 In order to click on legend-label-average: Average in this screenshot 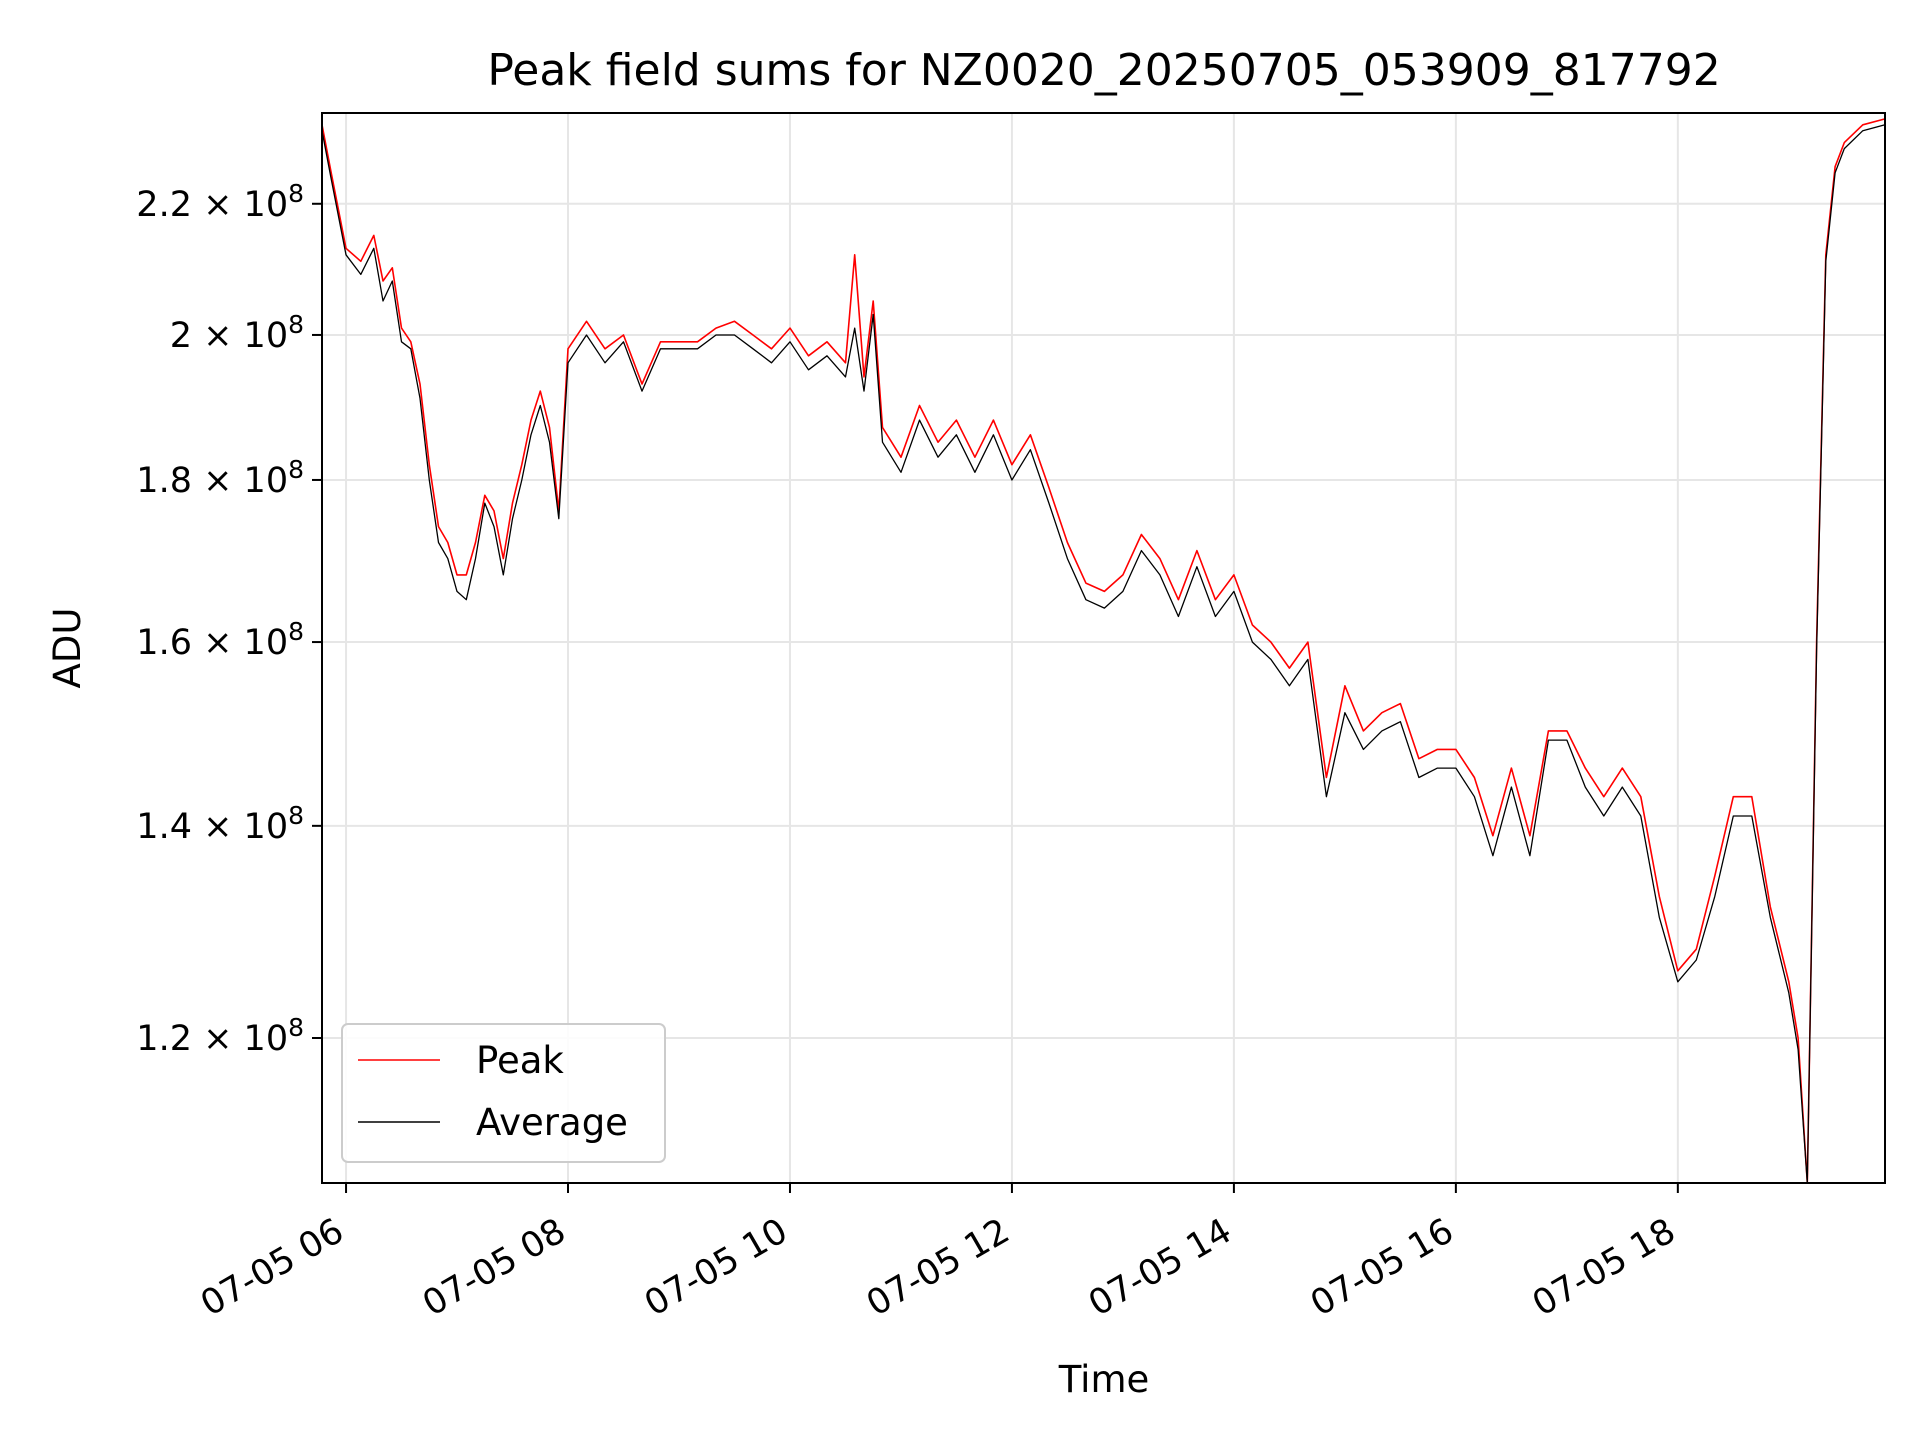, I will do `click(552, 1122)`.